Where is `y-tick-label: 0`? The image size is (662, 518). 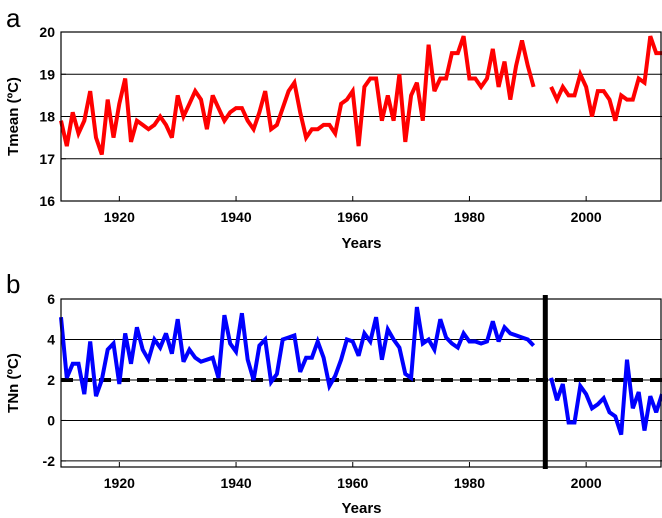
y-tick-label: 0 is located at coordinates (51, 420).